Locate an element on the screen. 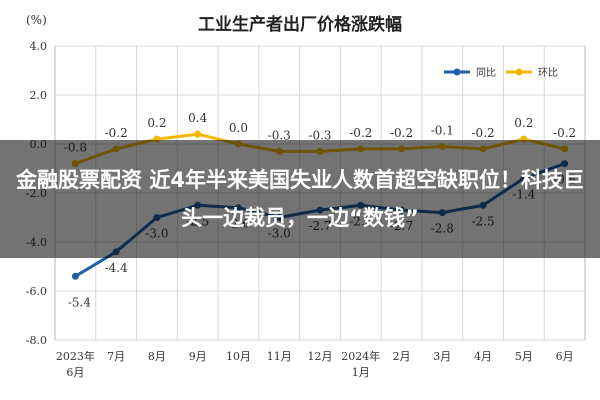 This screenshot has width=600, height=400. chart-title: 工业生产者出厂价格涨跌幅 is located at coordinates (300, 24).